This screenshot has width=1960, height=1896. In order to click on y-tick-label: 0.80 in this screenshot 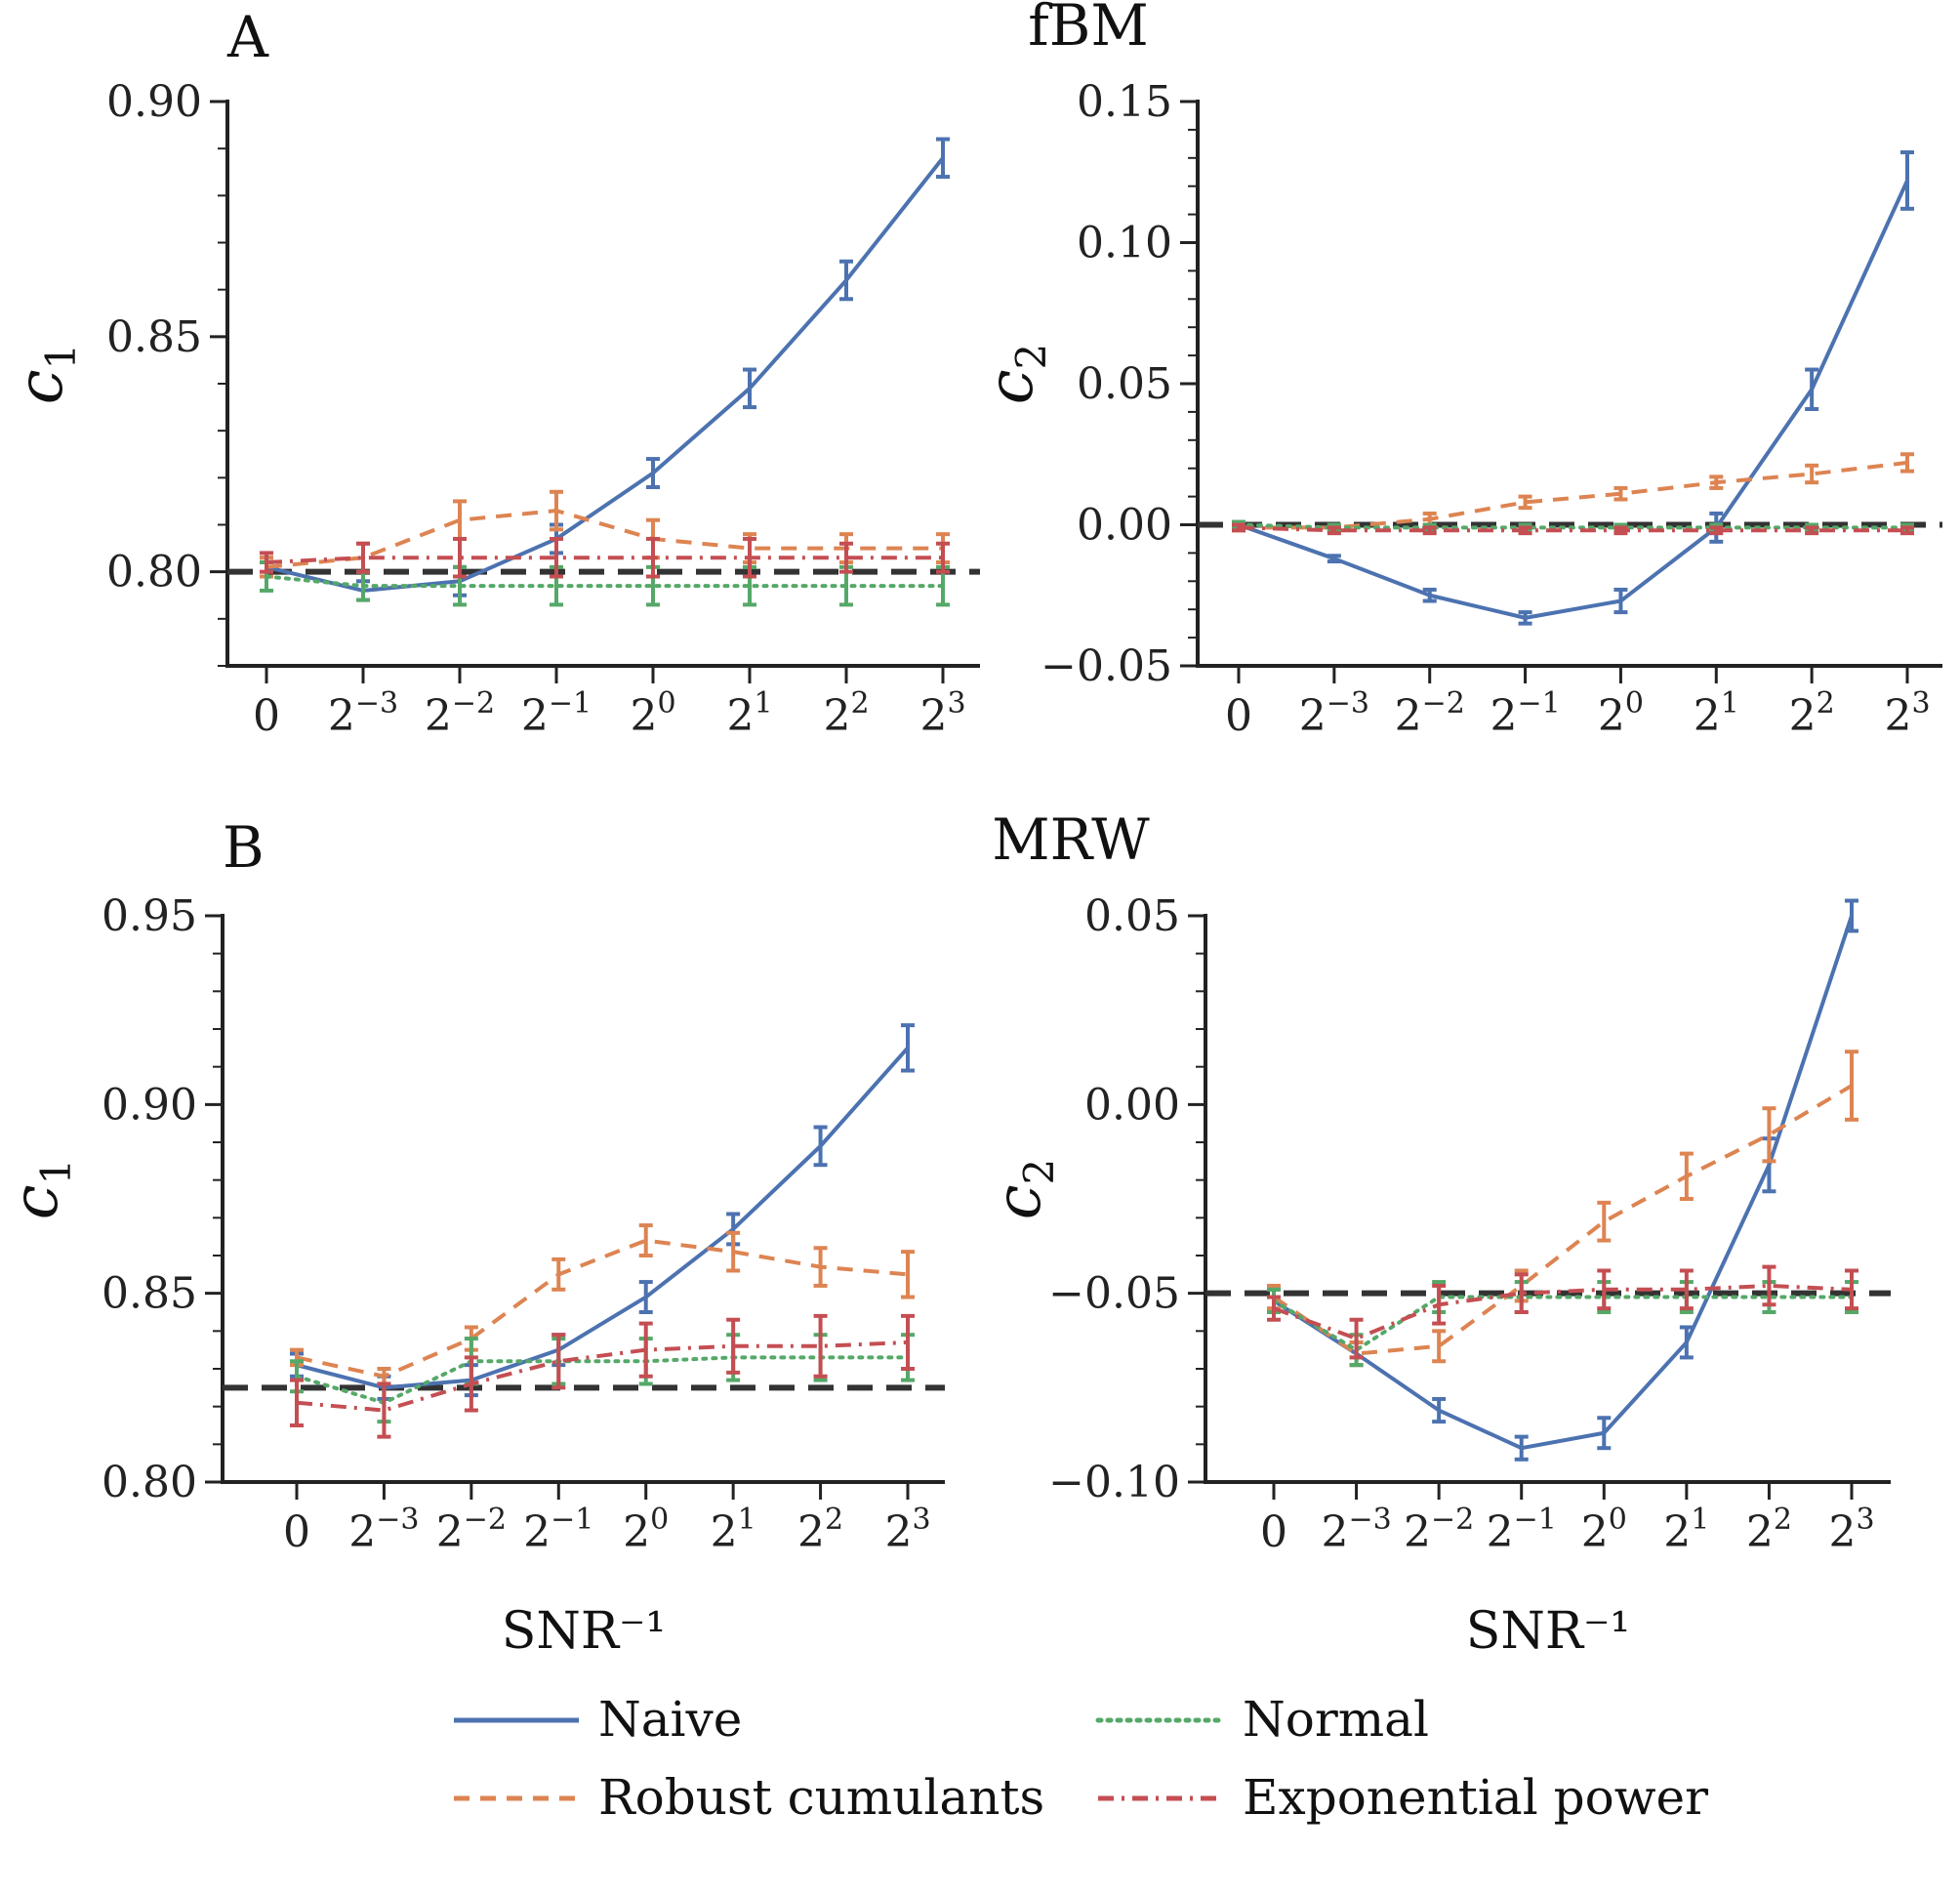, I will do `click(149, 1482)`.